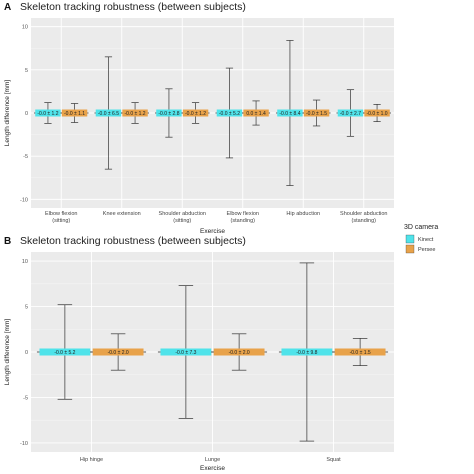 This screenshot has width=474, height=474. What do you see at coordinates (426, 250) in the screenshot?
I see `legend-label: Persee` at bounding box center [426, 250].